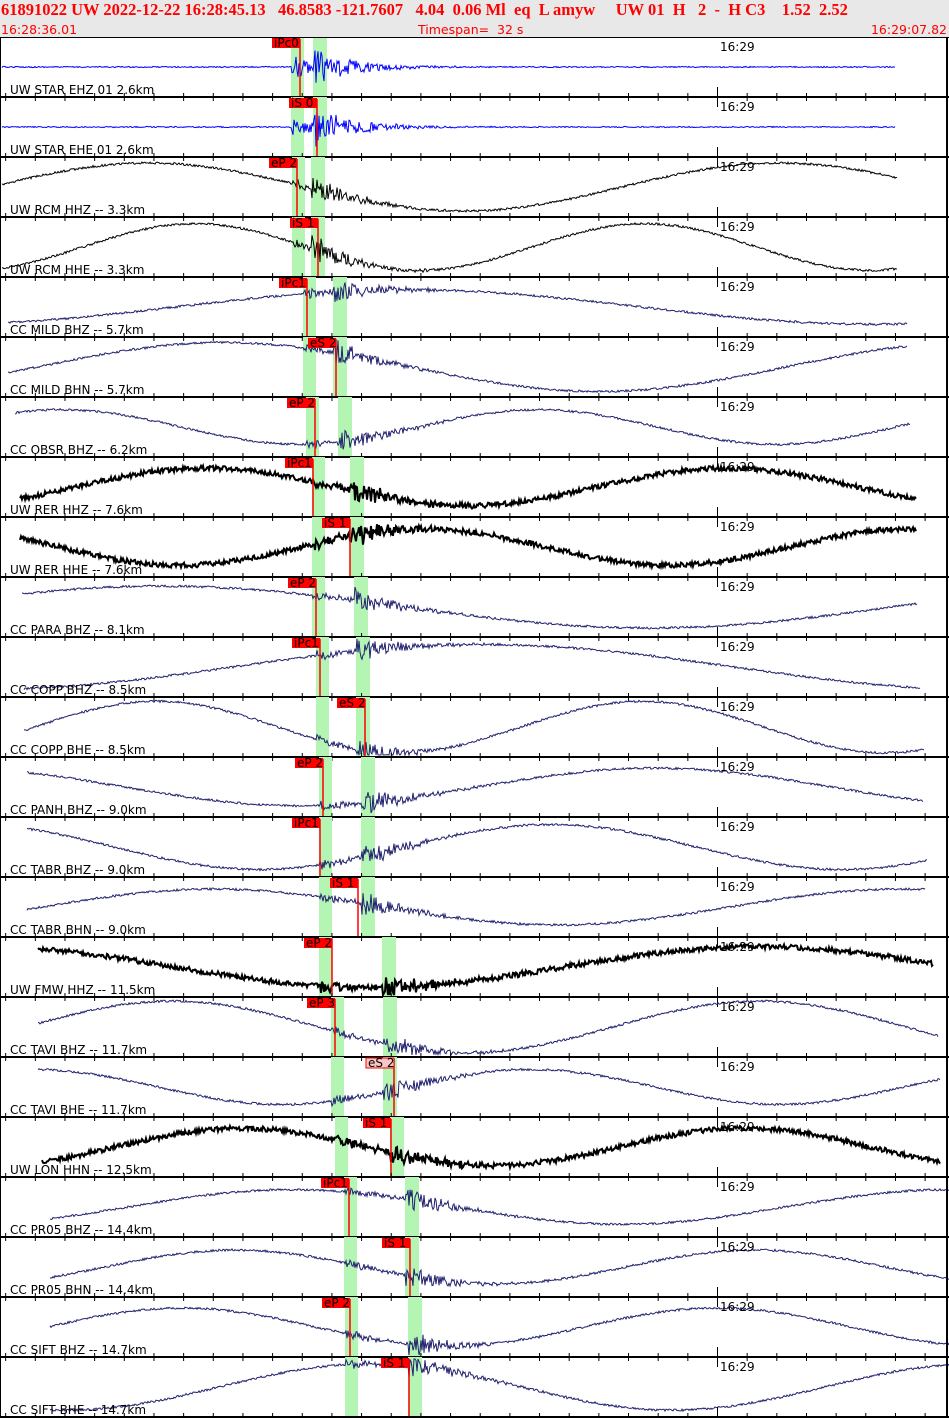  Describe the element at coordinates (471, 29) in the screenshot. I see `timespan: Timespan= 32 s` at that location.